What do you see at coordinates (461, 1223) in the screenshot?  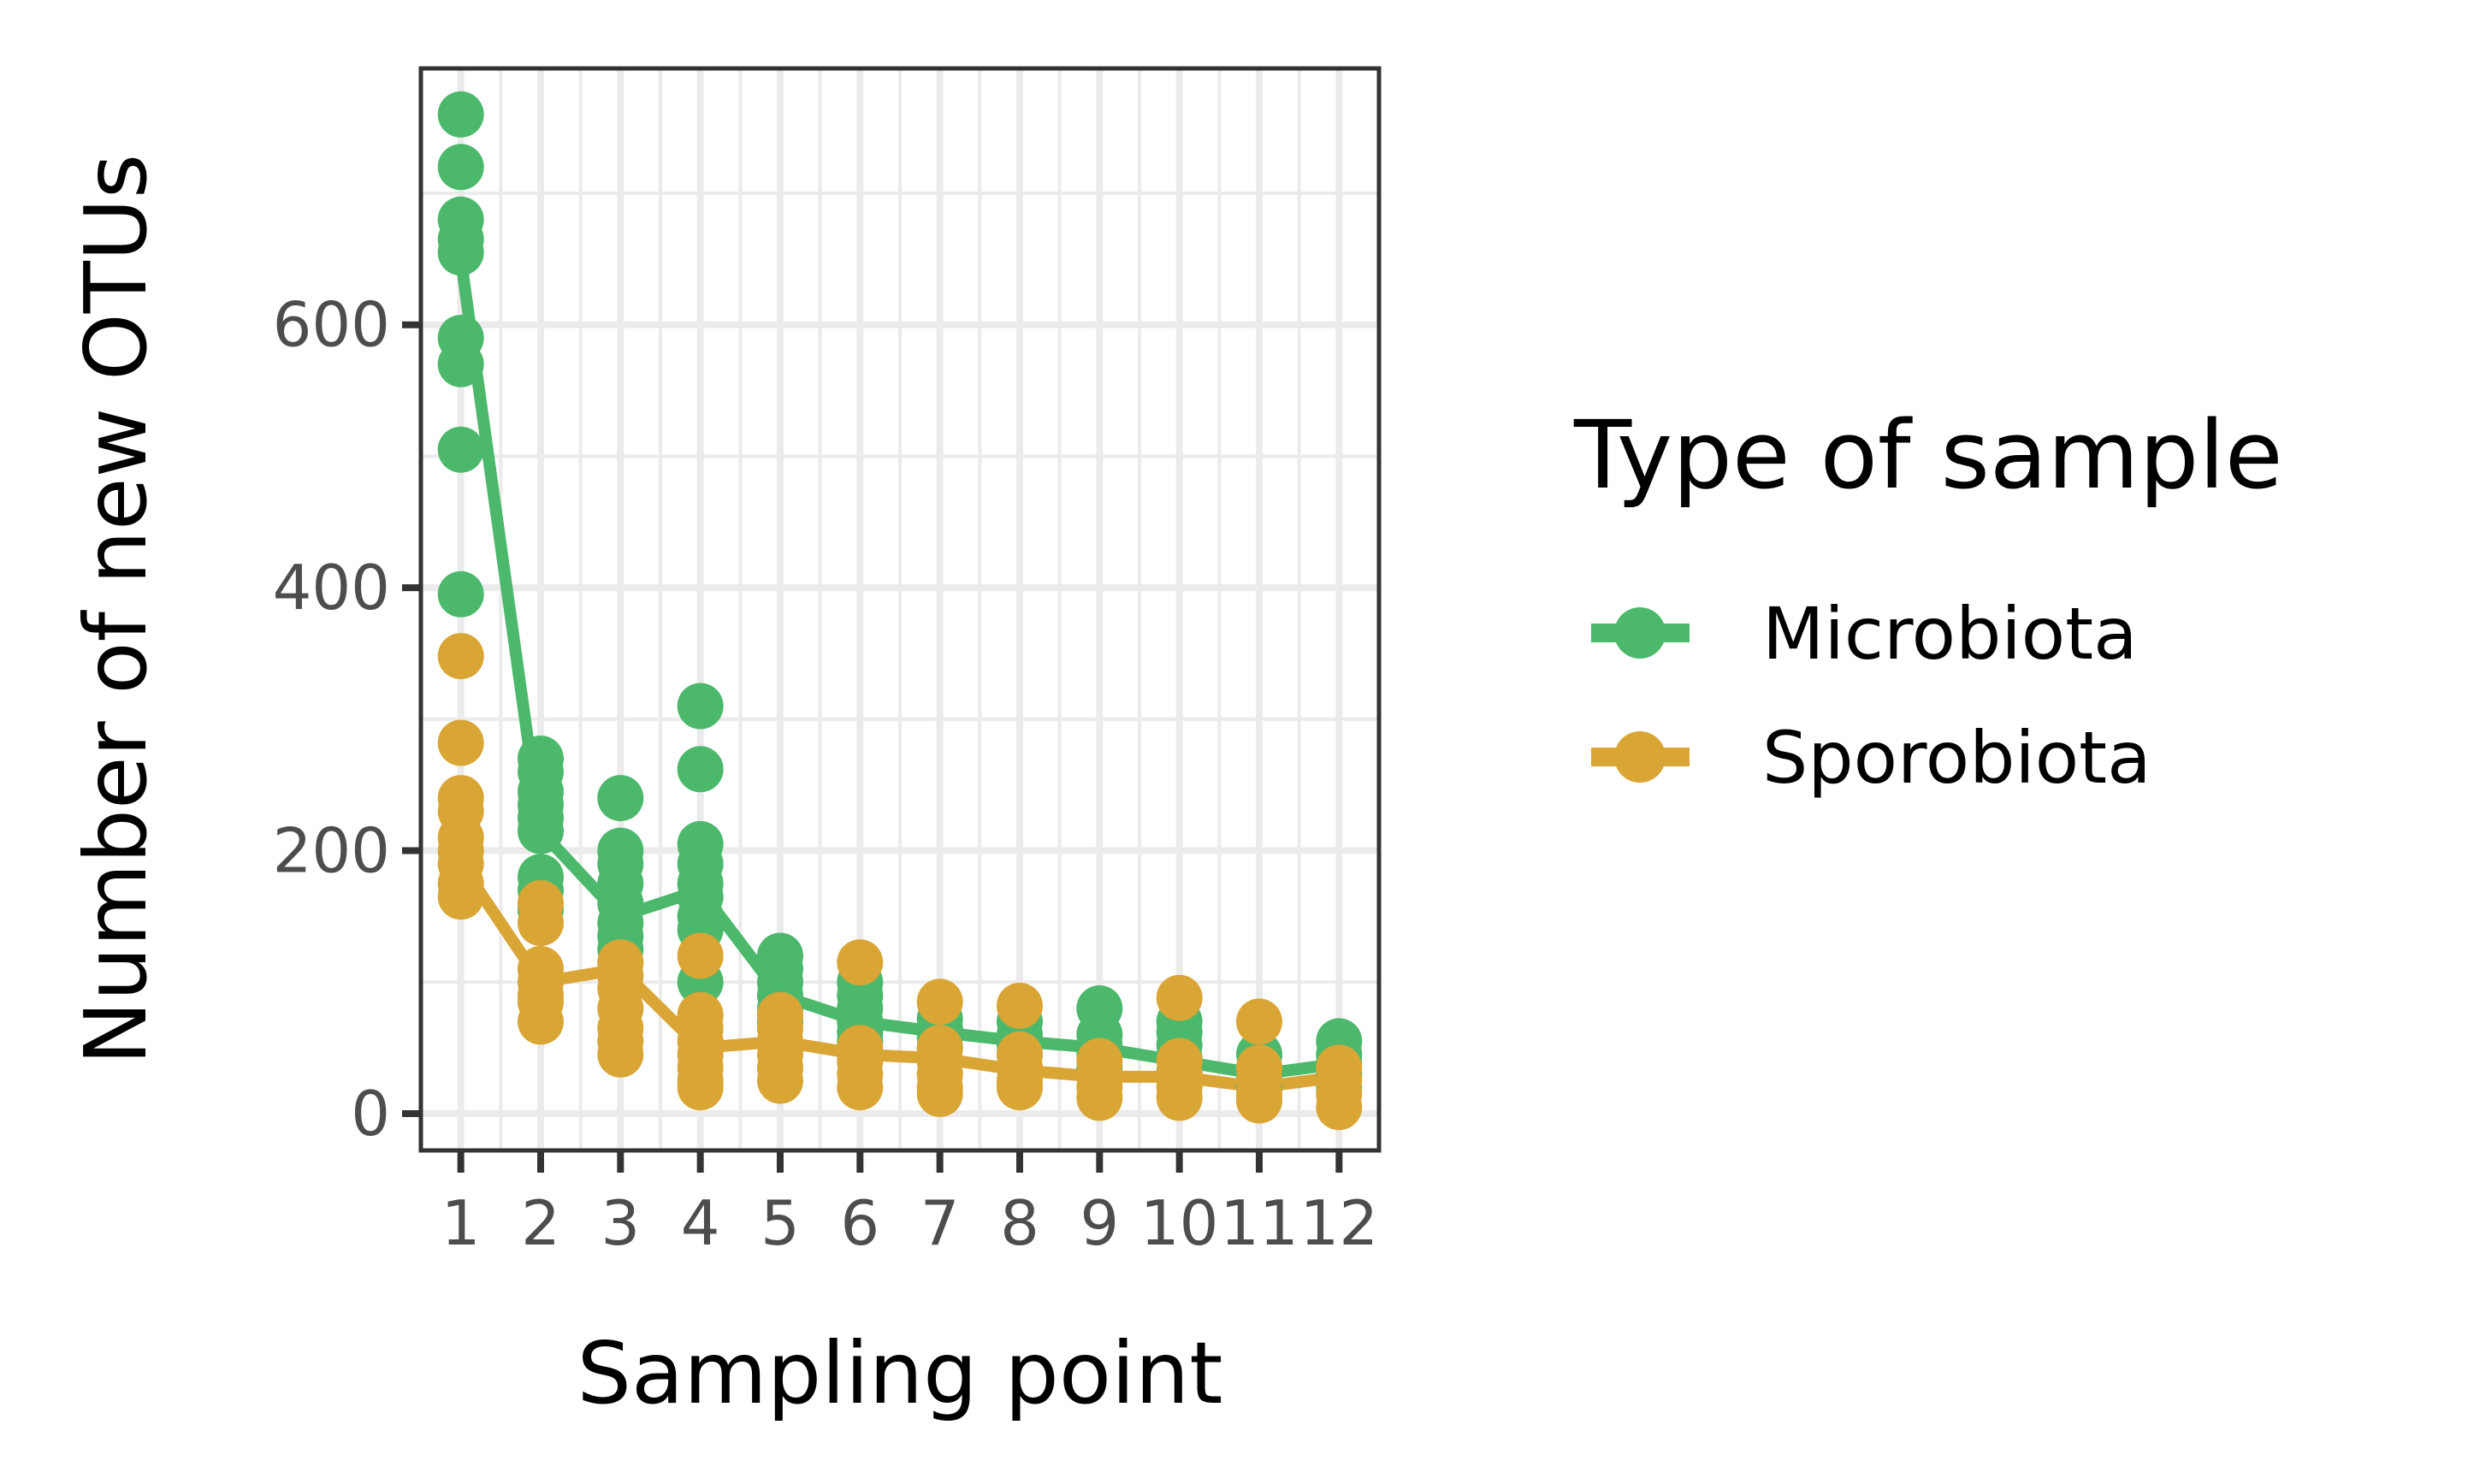 I see `x-tick-label: 1` at bounding box center [461, 1223].